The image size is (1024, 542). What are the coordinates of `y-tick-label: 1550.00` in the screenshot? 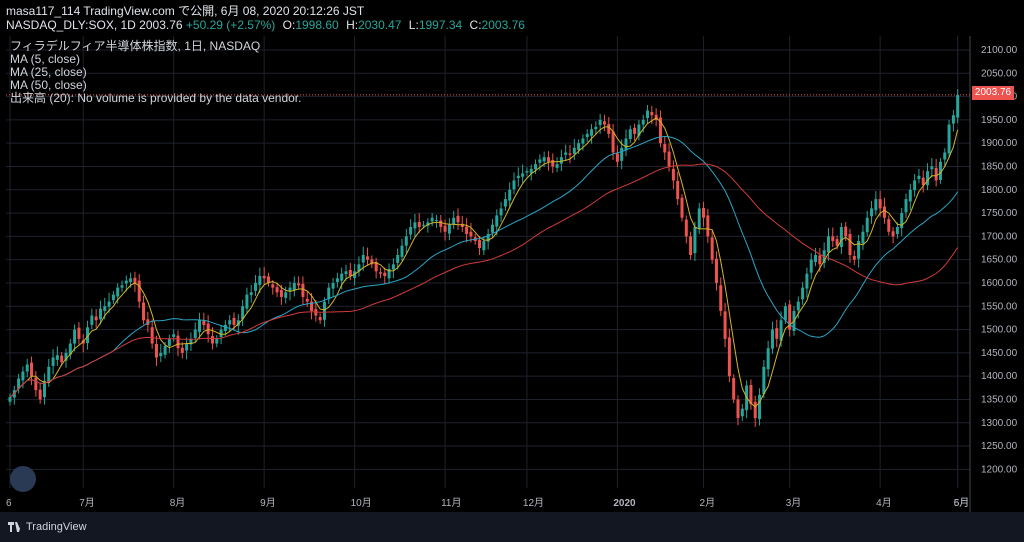 It's located at (999, 306).